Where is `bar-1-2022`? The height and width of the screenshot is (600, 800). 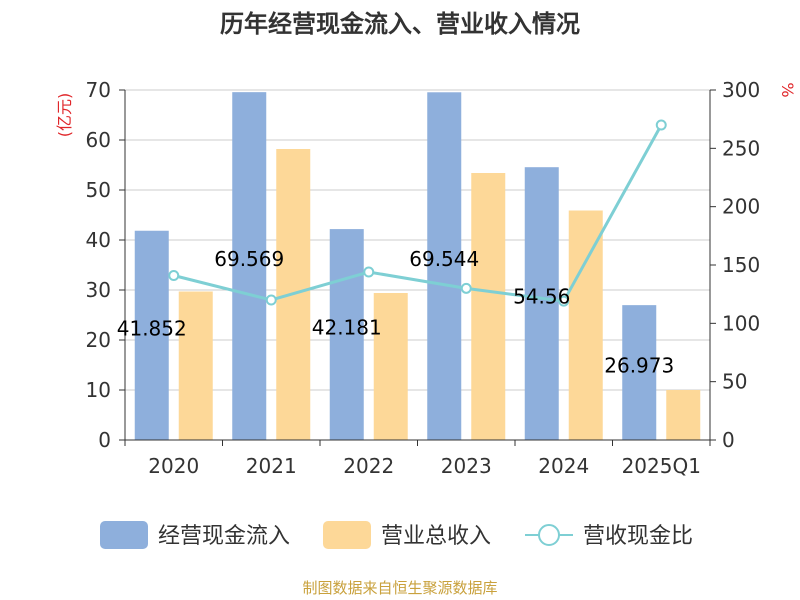
bar-1-2022 is located at coordinates (390, 366).